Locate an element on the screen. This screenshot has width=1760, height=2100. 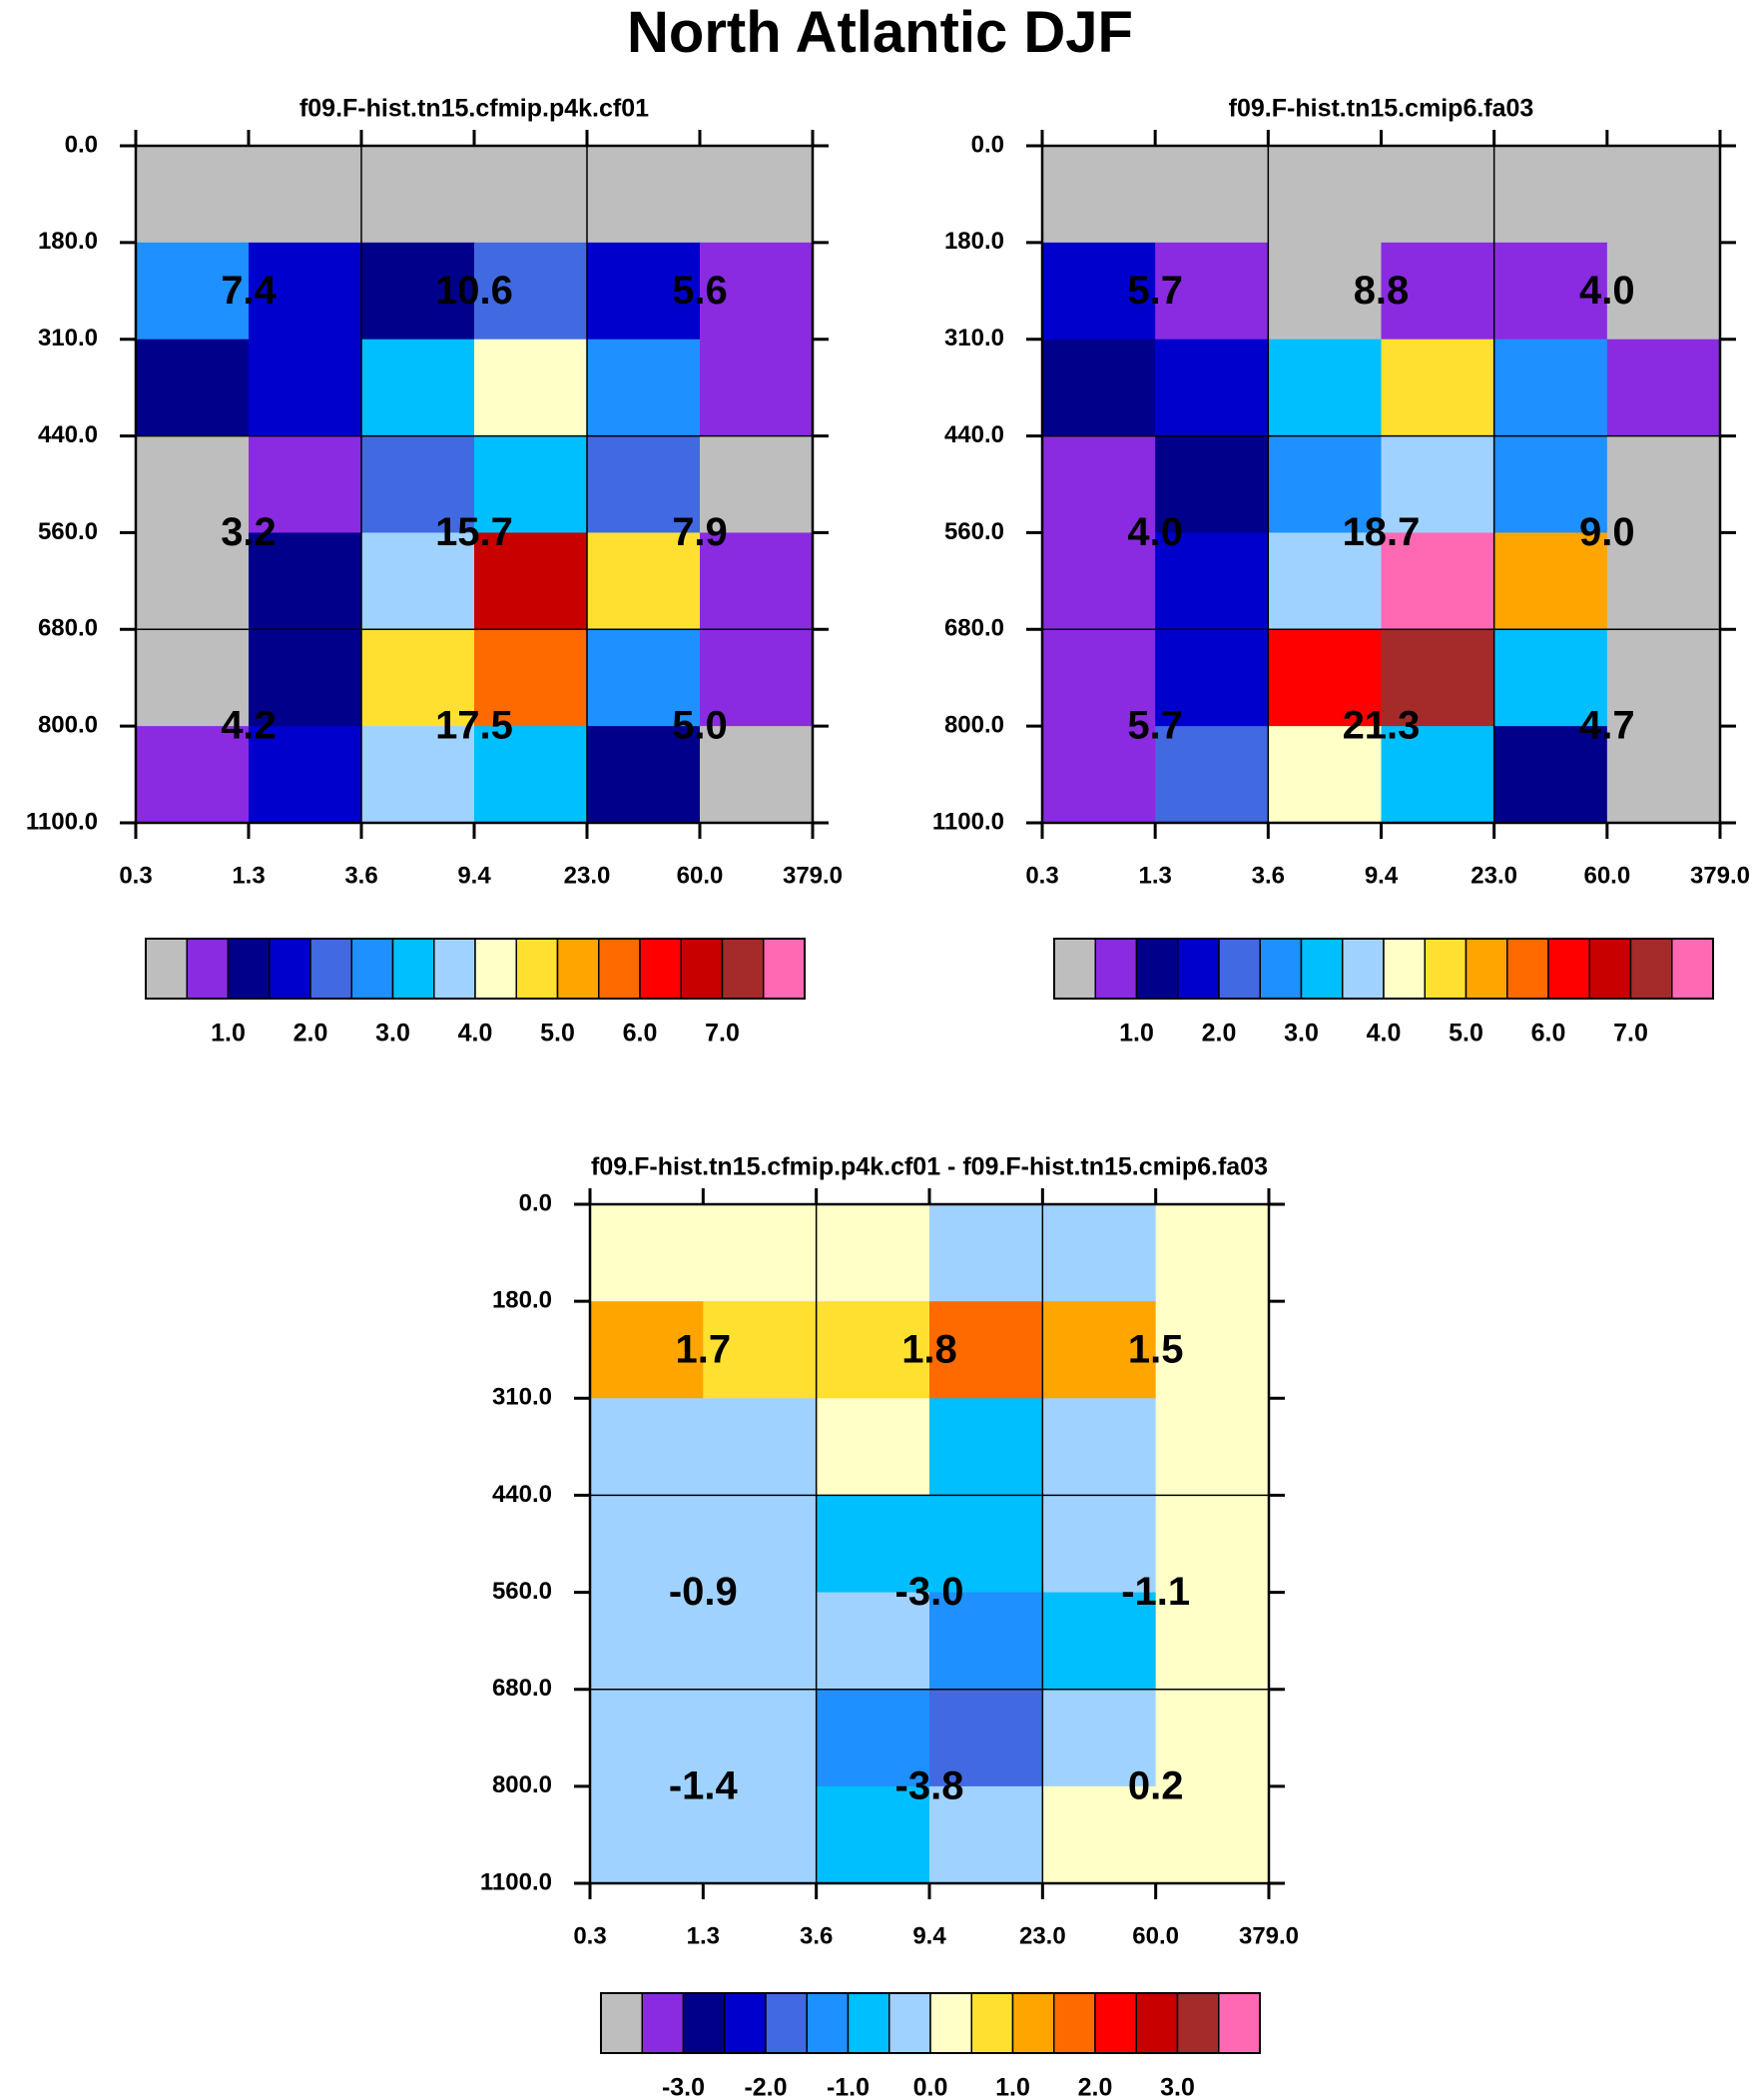
cell-value-label: 15.7 is located at coordinates (474, 532).